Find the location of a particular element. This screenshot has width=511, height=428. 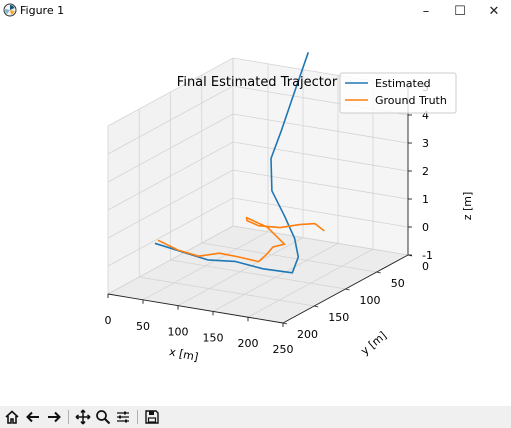

y-tick-label: 200 is located at coordinates (307, 334).